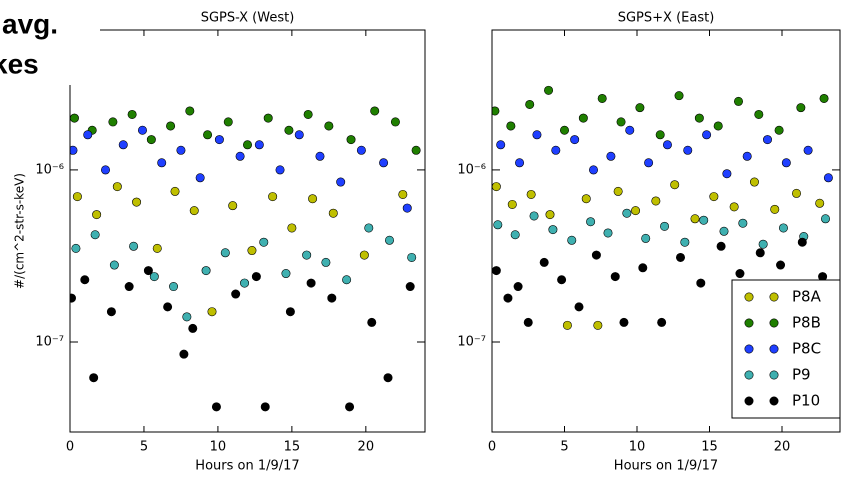 This screenshot has height=477, width=841. What do you see at coordinates (564, 447) in the screenshot?
I see `x-tick-label: 5` at bounding box center [564, 447].